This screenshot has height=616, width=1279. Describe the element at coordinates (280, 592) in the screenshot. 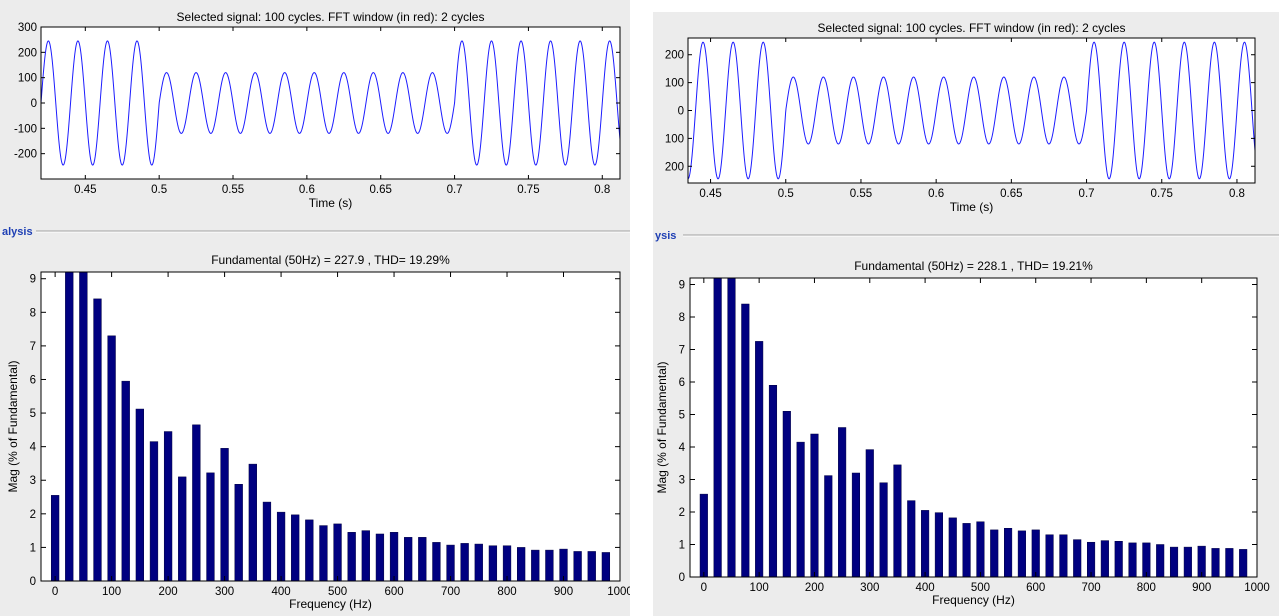

I see `x-tick-label: 400` at that location.